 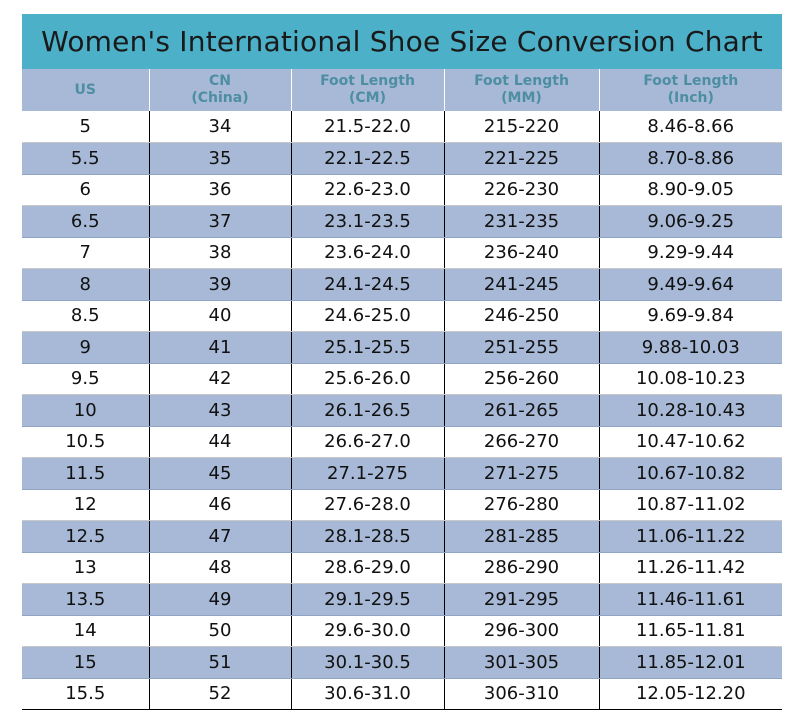 I want to click on foot-length-inch-cell: 10.28-10.43, so click(x=690, y=410).